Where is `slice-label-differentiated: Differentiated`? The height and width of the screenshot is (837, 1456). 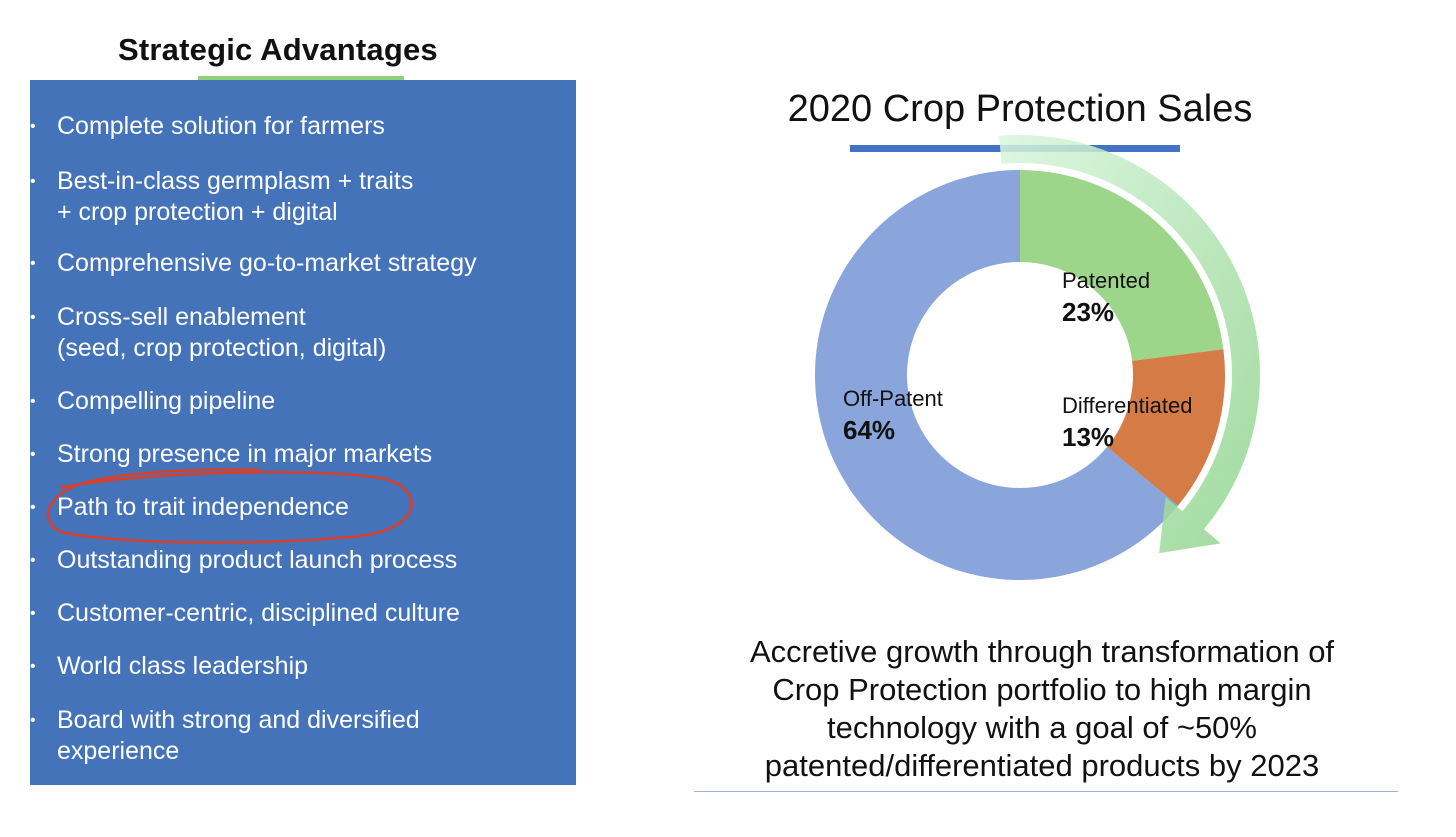 slice-label-differentiated: Differentiated is located at coordinates (1127, 405).